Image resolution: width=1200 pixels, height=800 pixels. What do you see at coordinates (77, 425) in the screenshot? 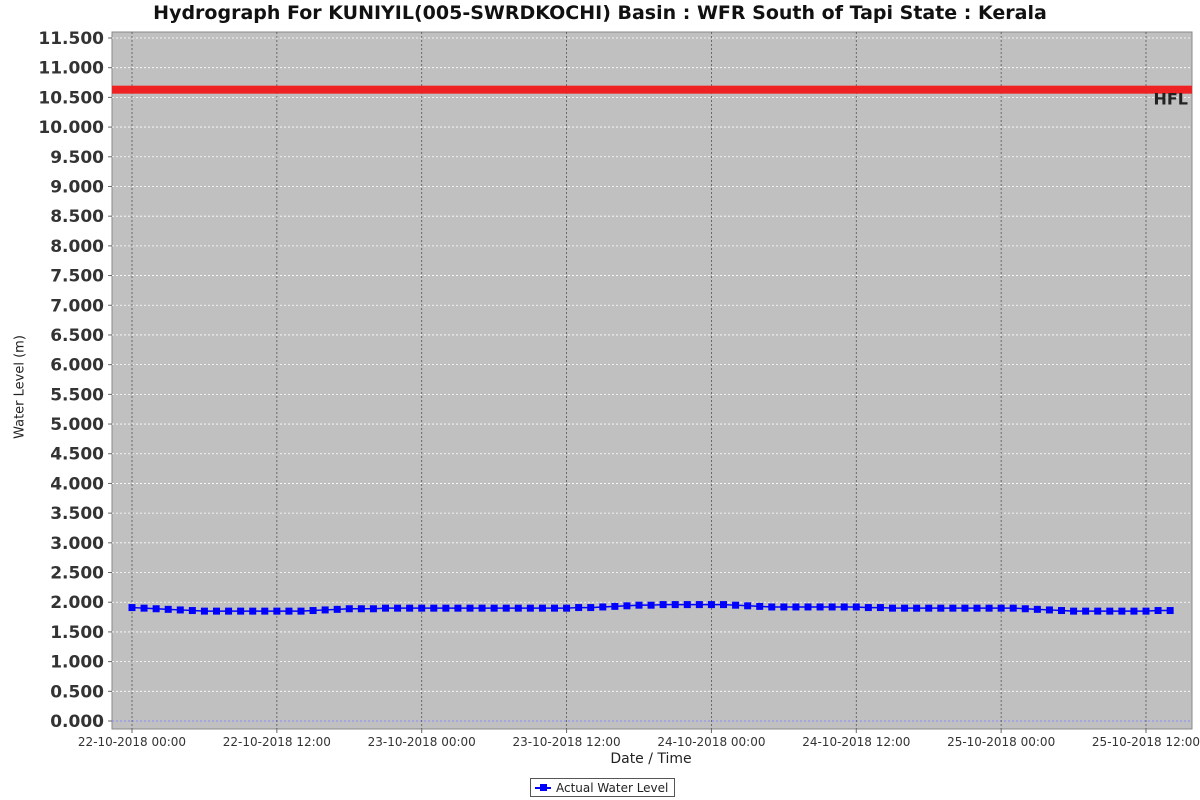
I see `y-tick-label: 5.000` at bounding box center [77, 425].